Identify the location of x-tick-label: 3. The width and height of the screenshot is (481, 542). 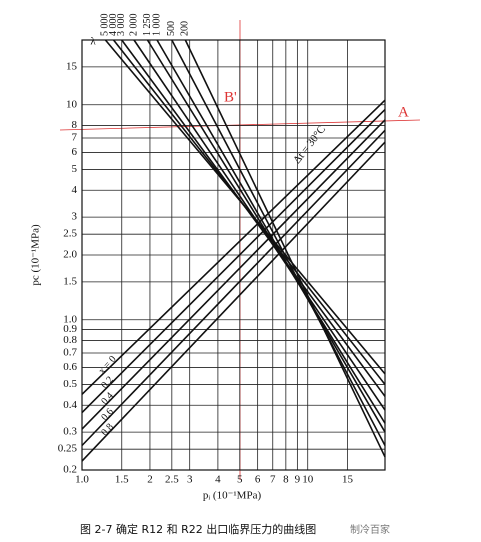
(190, 480).